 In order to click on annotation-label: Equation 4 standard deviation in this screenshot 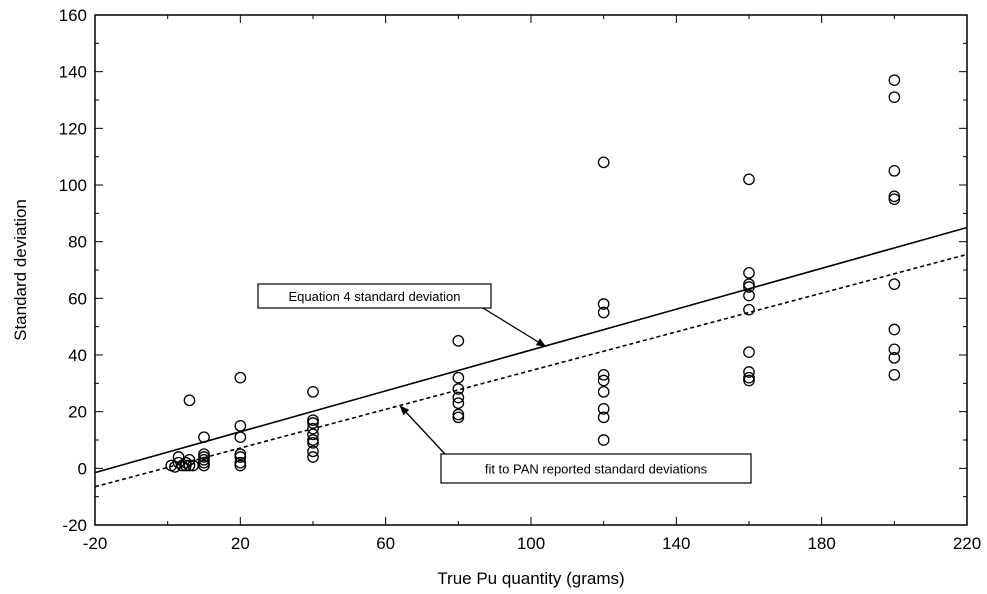, I will do `click(374, 296)`.